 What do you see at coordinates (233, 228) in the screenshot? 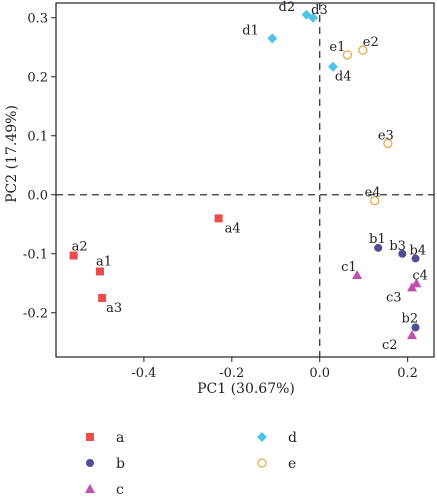
I see `point-label-a4: a4` at bounding box center [233, 228].